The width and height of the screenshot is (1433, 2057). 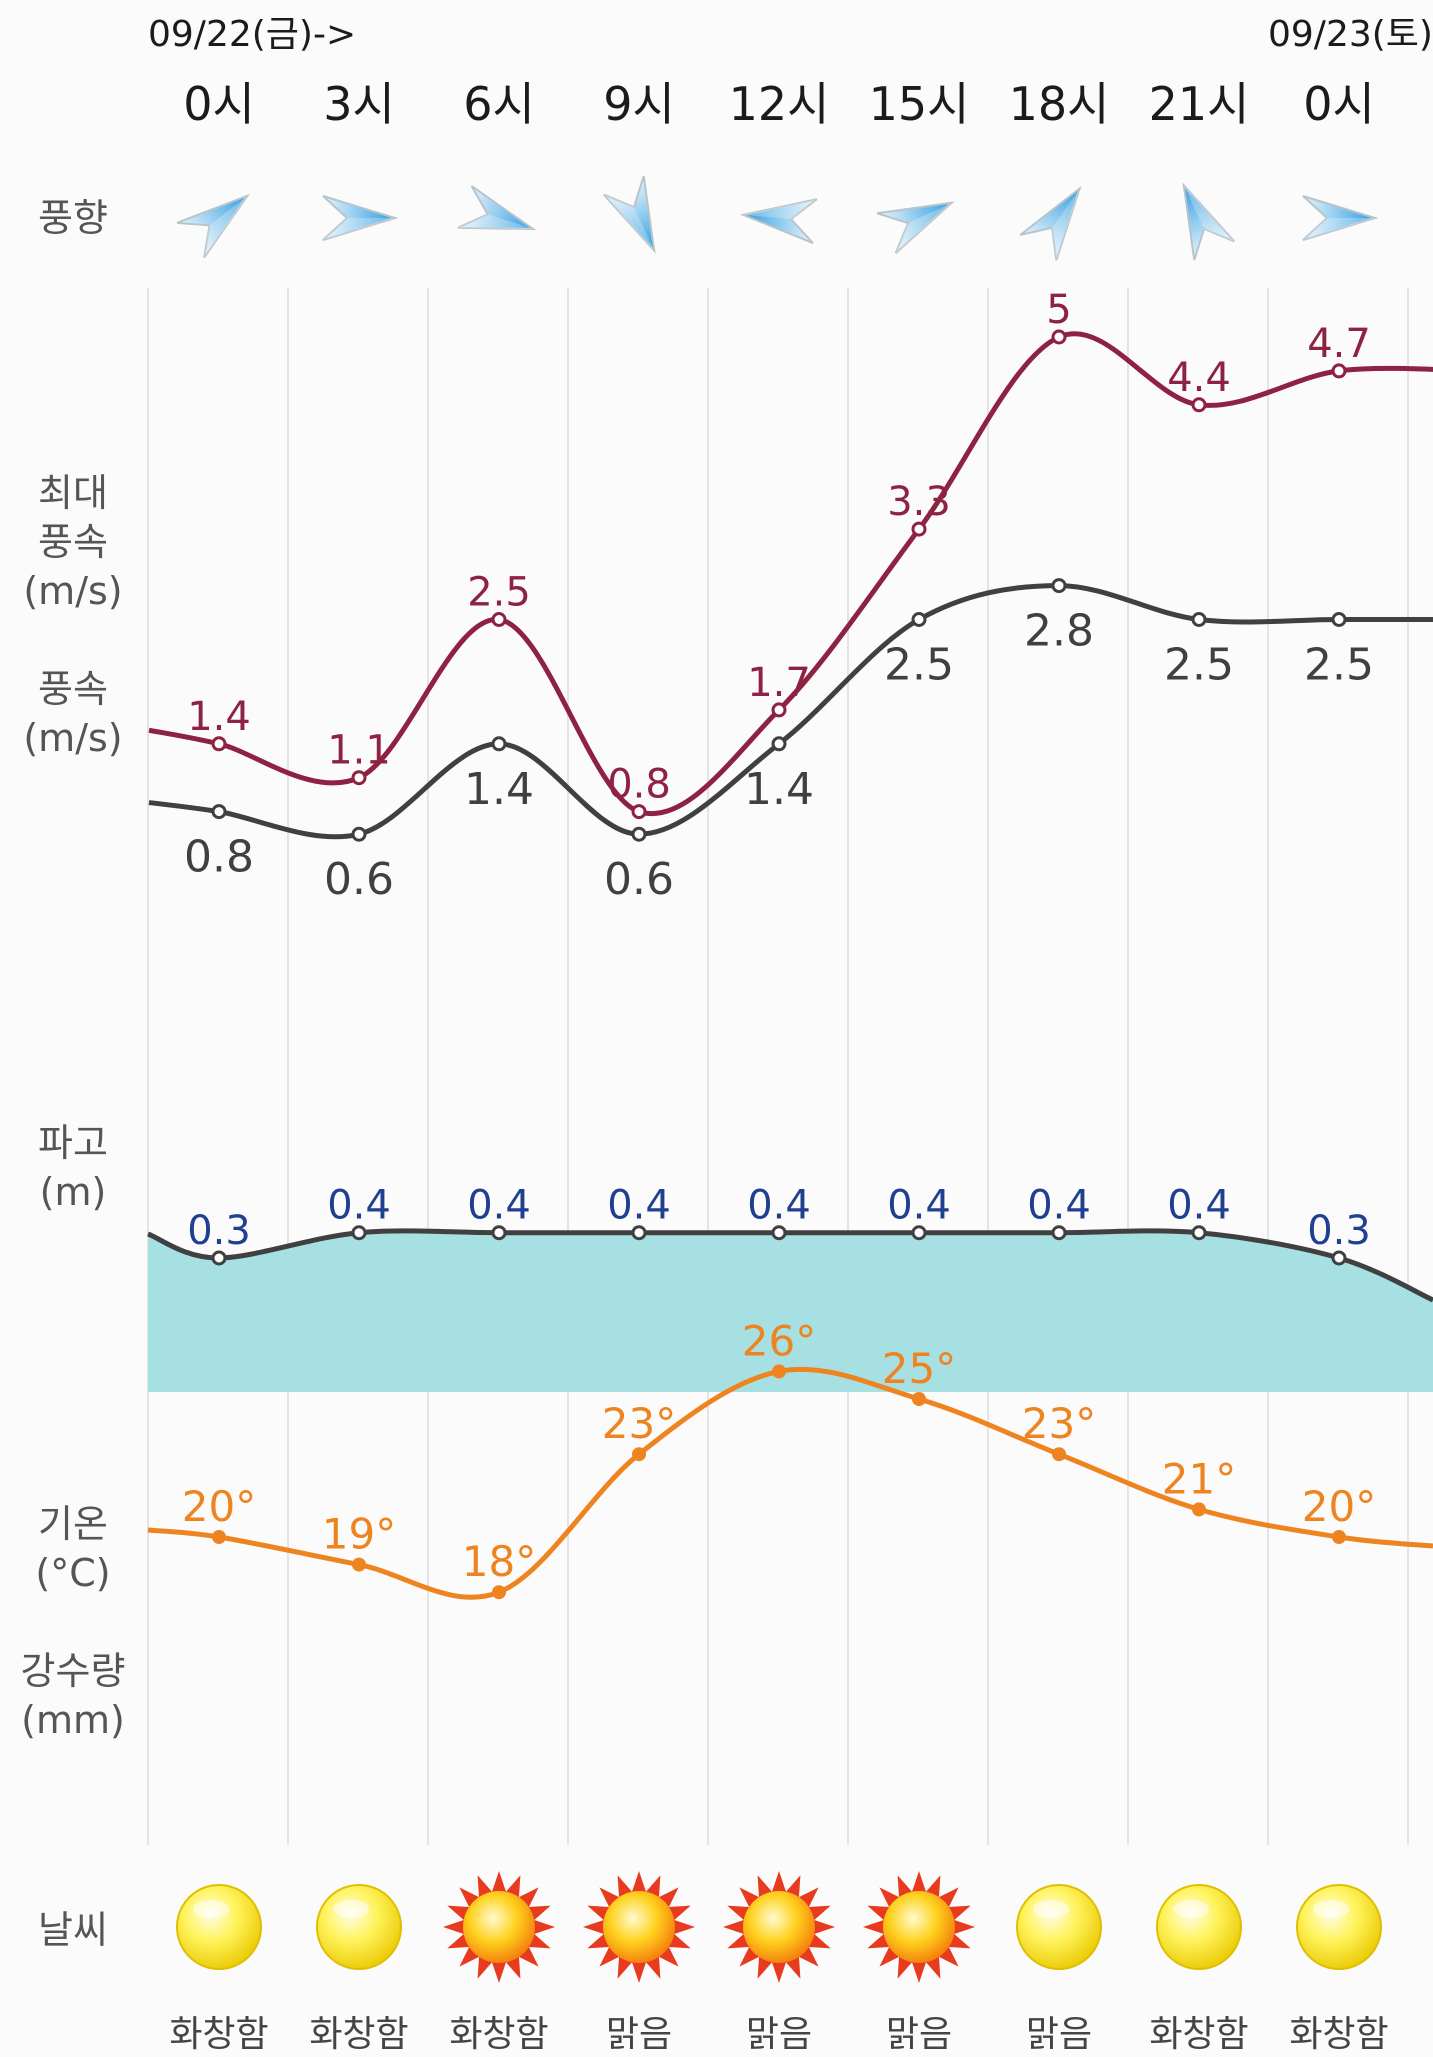 What do you see at coordinates (499, 593) in the screenshot?
I see `max-wind-value: 2.5` at bounding box center [499, 593].